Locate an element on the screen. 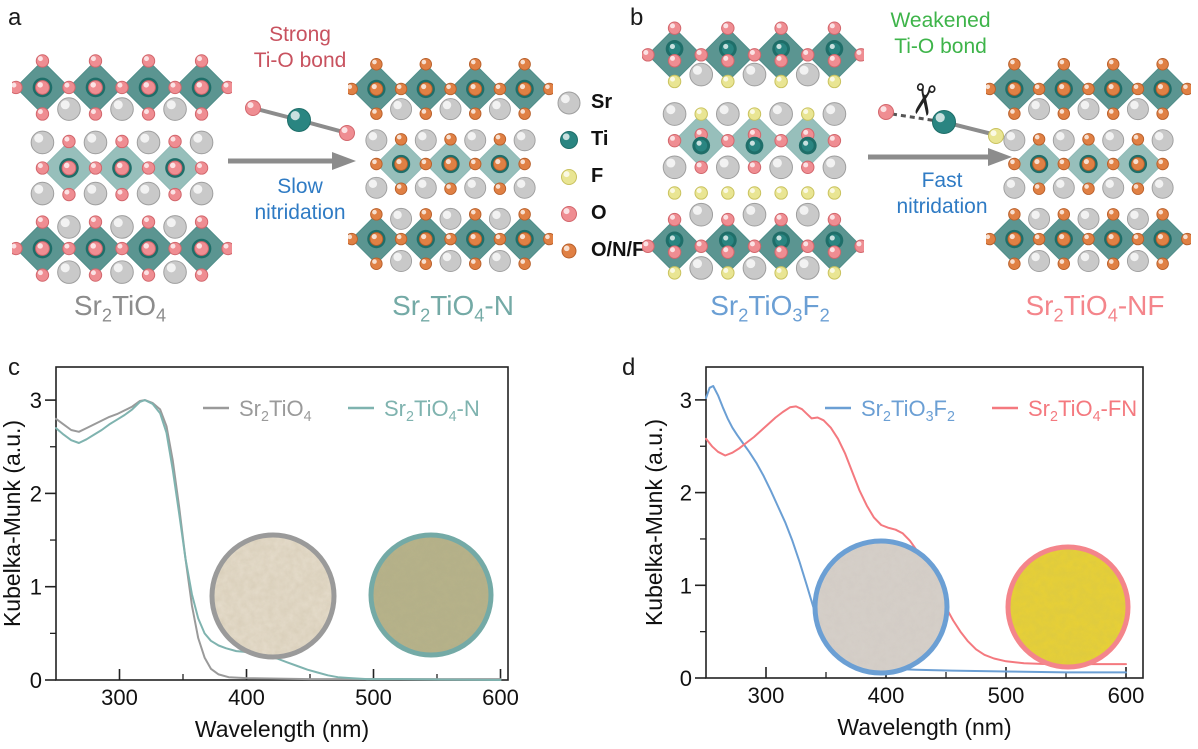 The height and width of the screenshot is (749, 1198). atom-sphere-icon is located at coordinates (569, 139).